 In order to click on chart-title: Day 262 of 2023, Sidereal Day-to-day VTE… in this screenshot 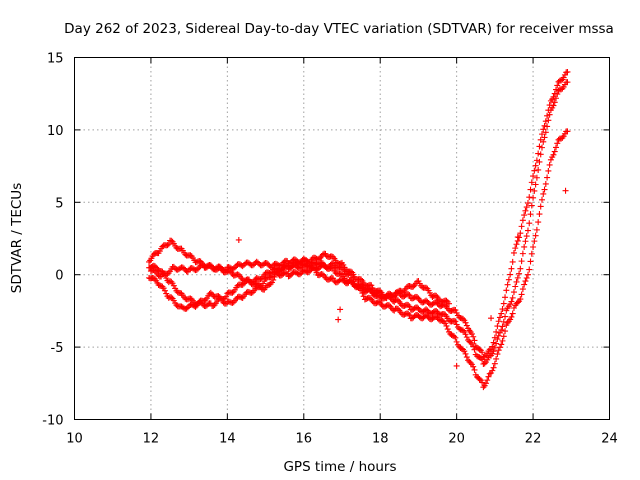, I will do `click(339, 29)`.